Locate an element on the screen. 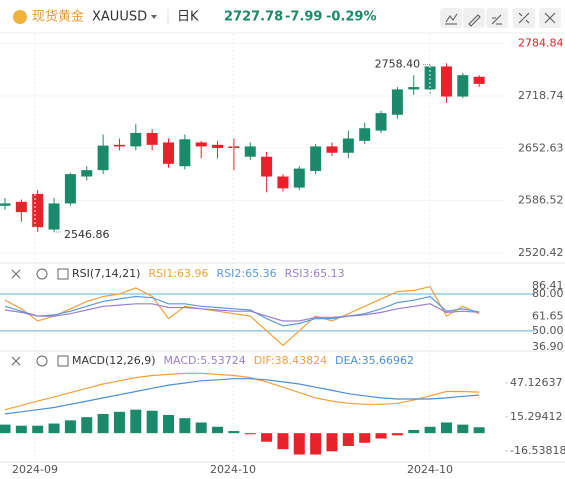 This screenshot has height=479, width=565. panel-title: MACD(12,26,9) is located at coordinates (114, 360).